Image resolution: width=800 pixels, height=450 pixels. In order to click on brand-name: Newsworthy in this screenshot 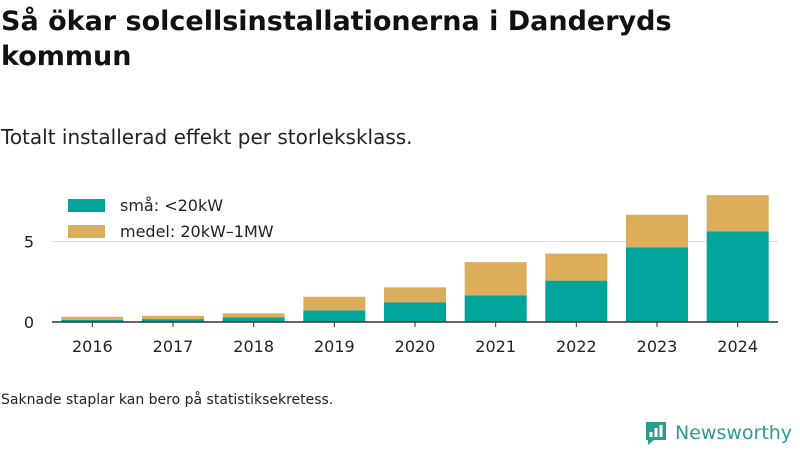, I will do `click(734, 433)`.